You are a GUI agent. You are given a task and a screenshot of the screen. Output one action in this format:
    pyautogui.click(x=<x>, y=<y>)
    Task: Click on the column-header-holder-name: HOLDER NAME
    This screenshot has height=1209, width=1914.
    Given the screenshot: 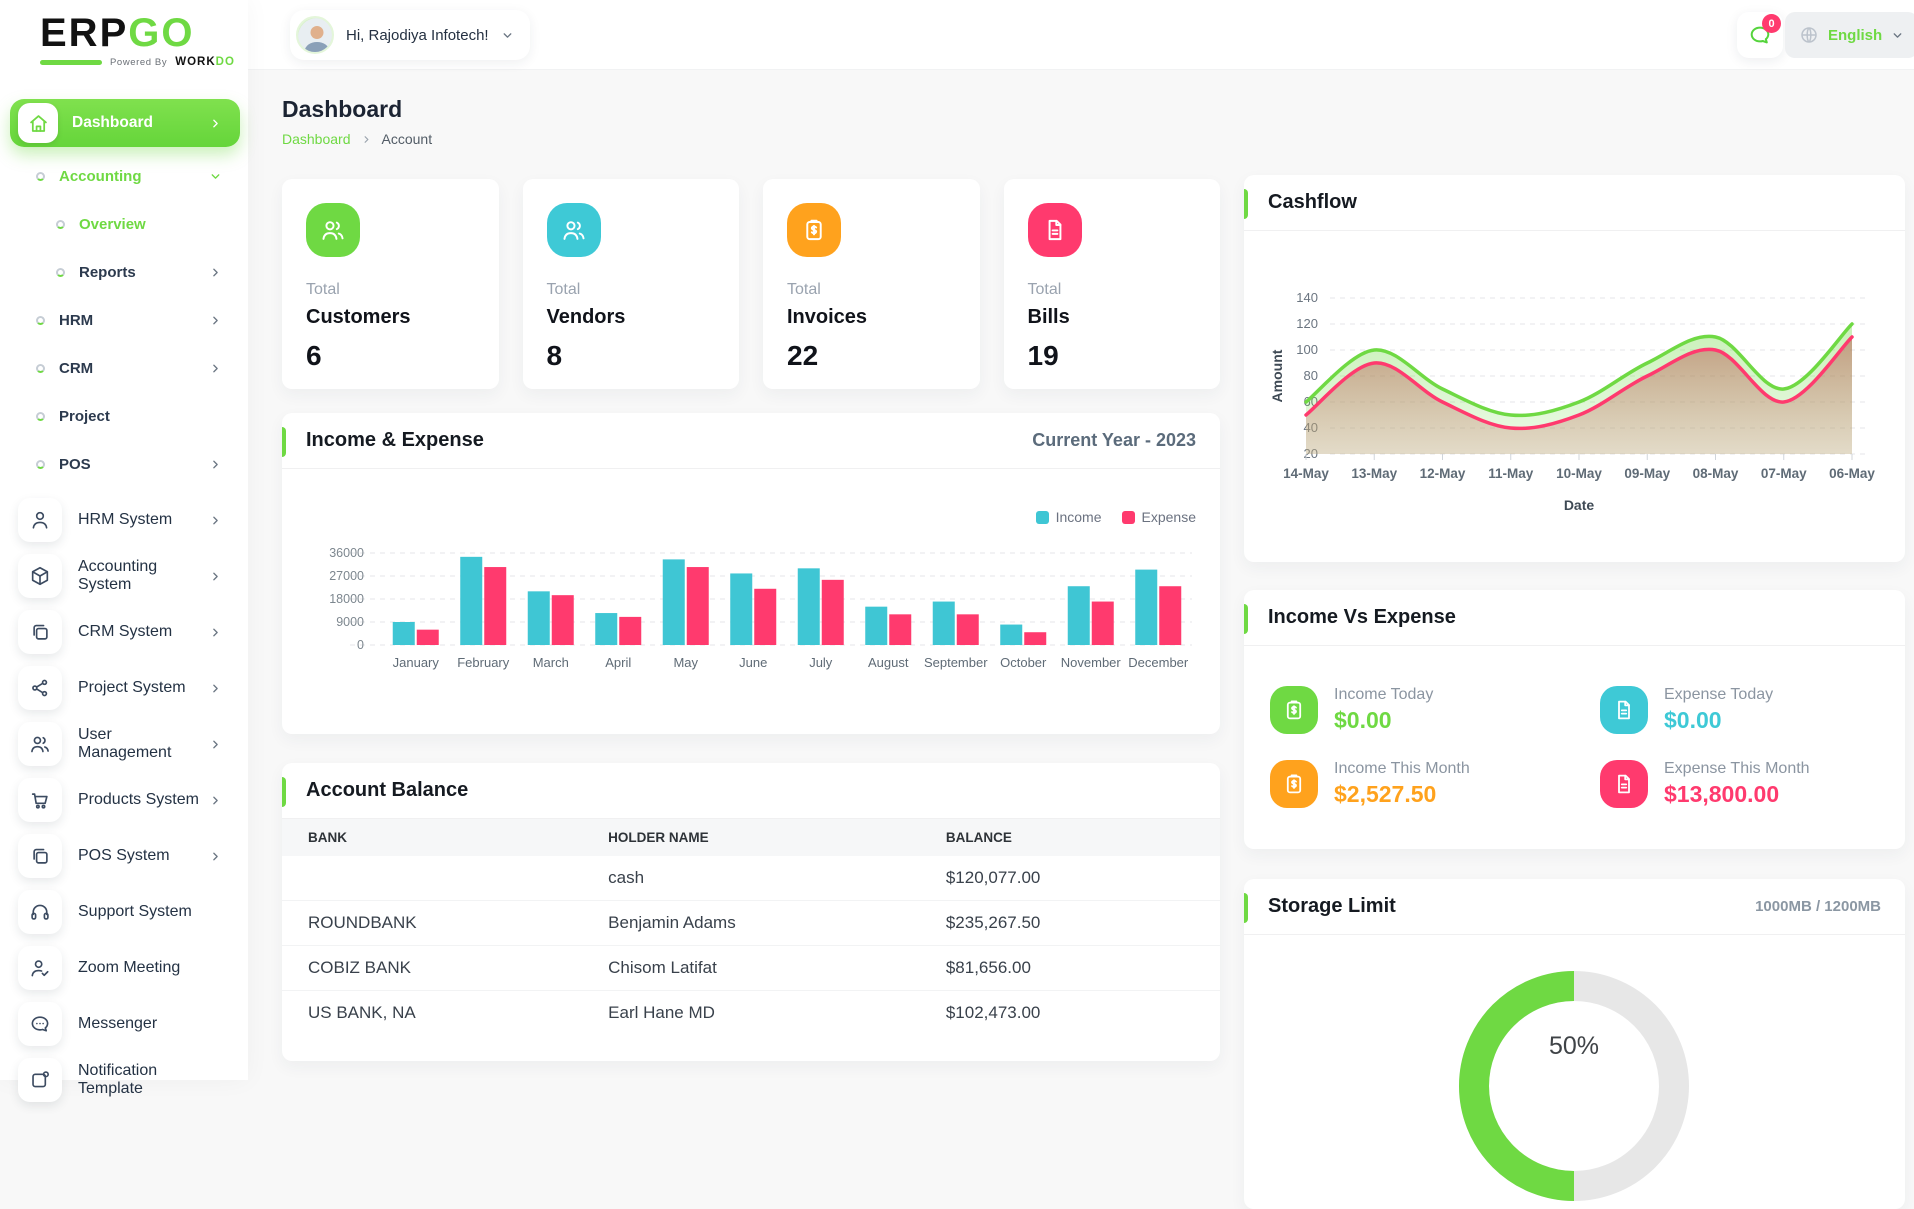 What is the action you would take?
    pyautogui.click(x=751, y=837)
    